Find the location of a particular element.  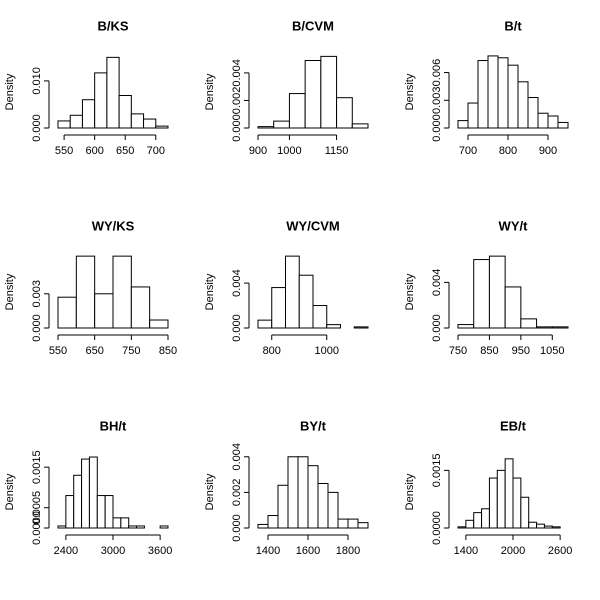

y-tick-label: 0.0000 is located at coordinates (37, 528).